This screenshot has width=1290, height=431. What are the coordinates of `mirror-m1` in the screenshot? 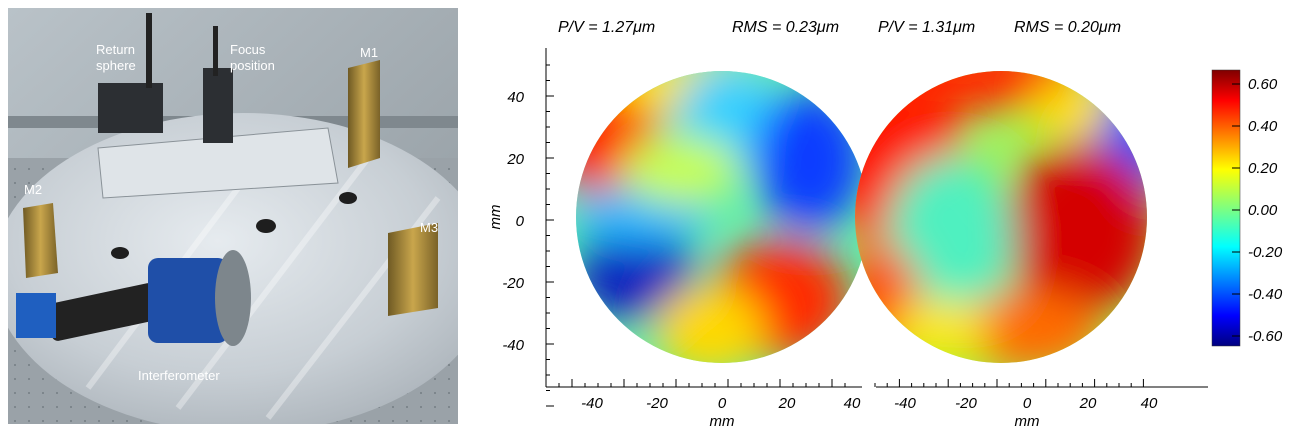 It's located at (364, 114).